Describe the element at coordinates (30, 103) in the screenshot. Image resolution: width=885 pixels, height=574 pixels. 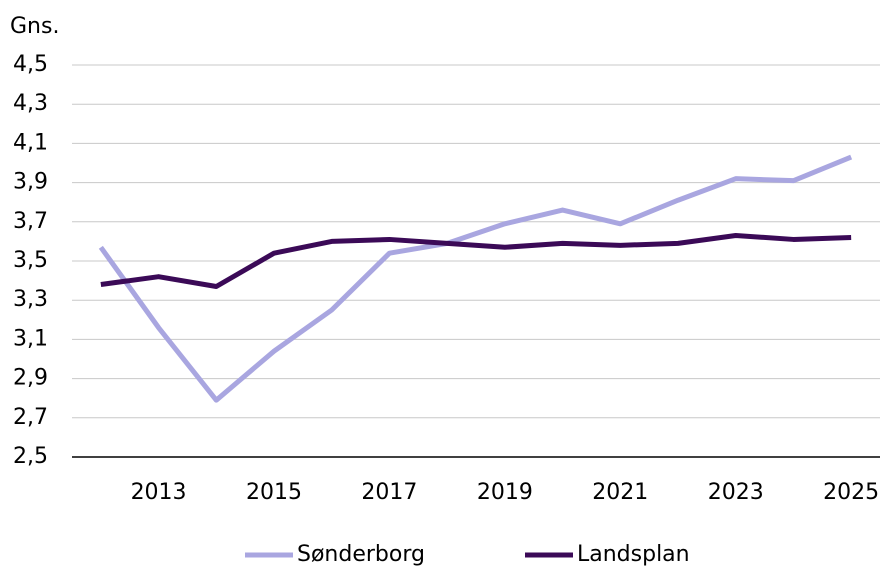
I see `y-tick-label: 4,3` at that location.